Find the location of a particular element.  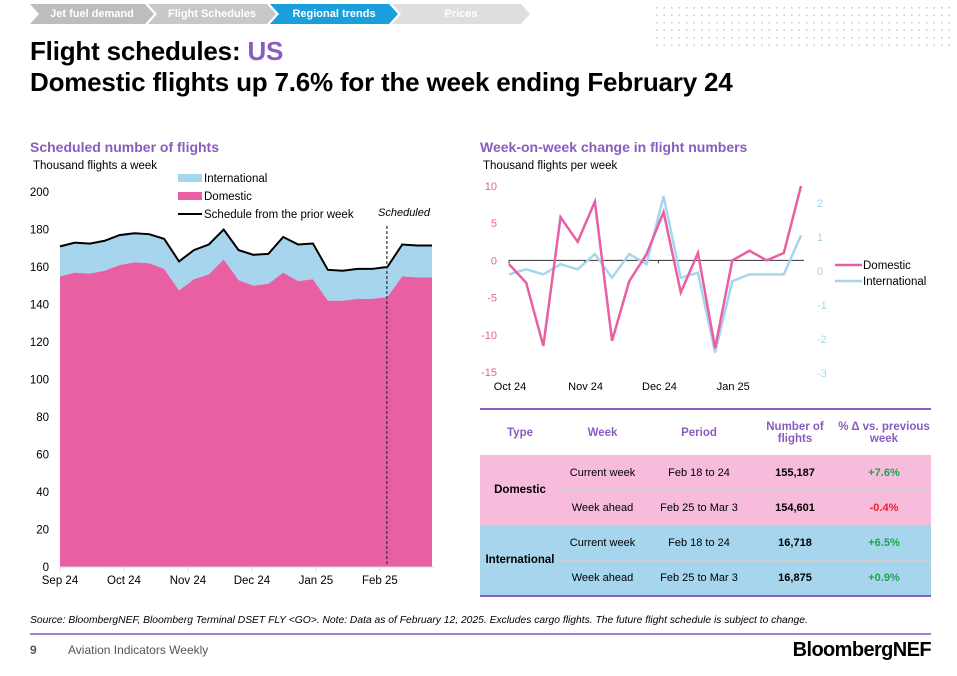

table-row: Current week Feb 18 to 24 155,187 +7.6% is located at coordinates (745, 472).